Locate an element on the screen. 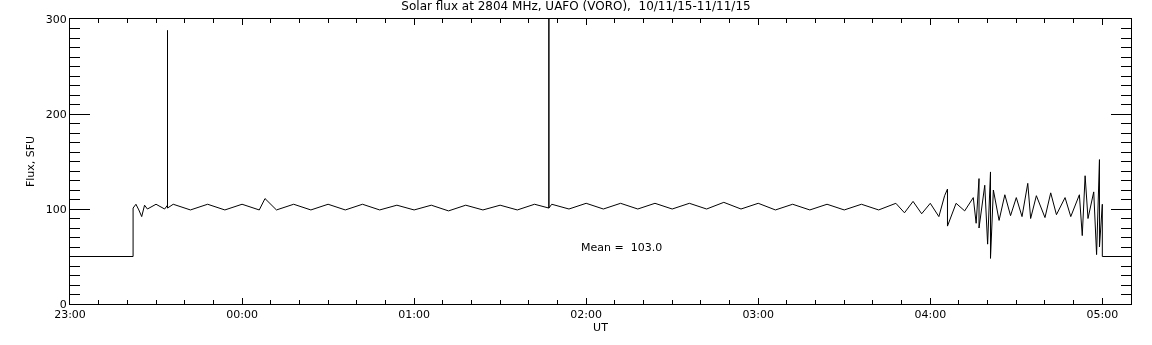  x-tick-label: 23:00 is located at coordinates (70, 315).